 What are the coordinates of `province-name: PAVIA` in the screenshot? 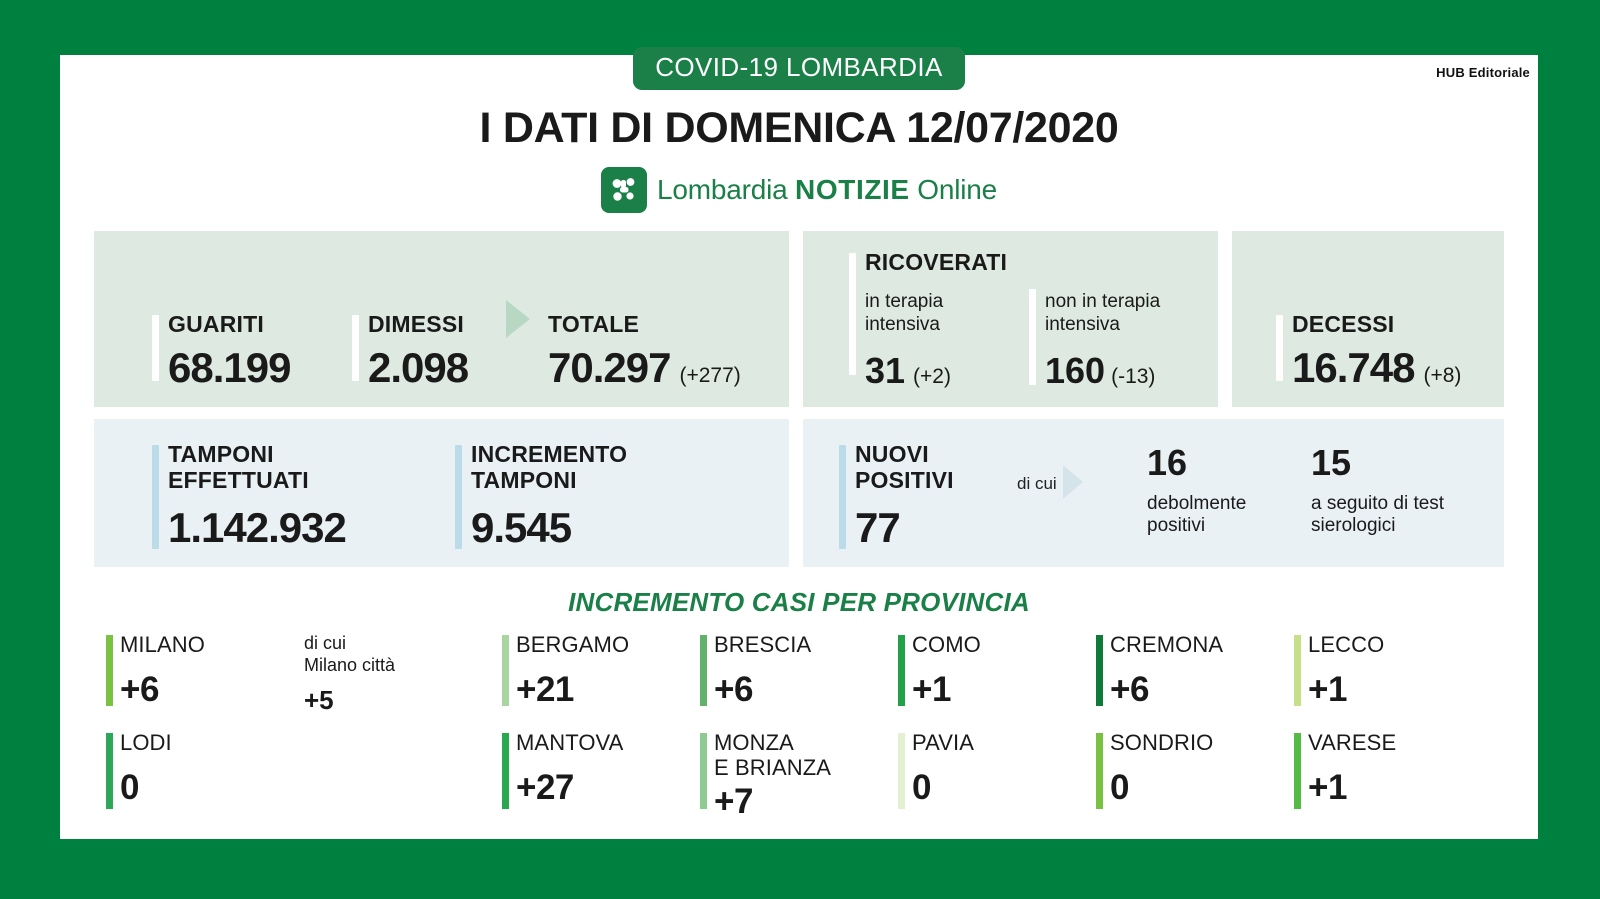 It's located at (943, 742).